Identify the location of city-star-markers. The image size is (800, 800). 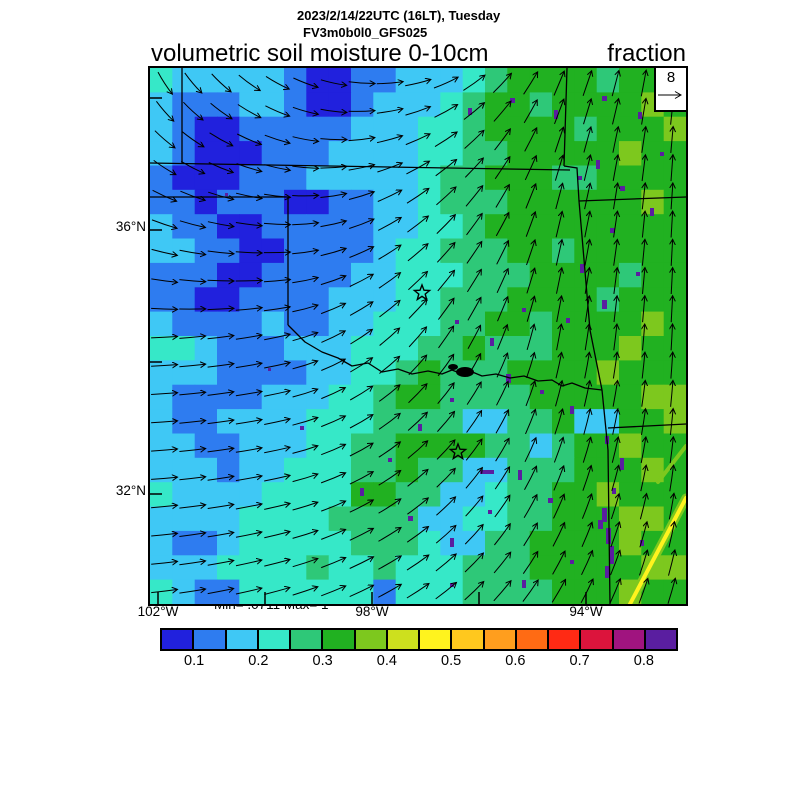
(440, 372).